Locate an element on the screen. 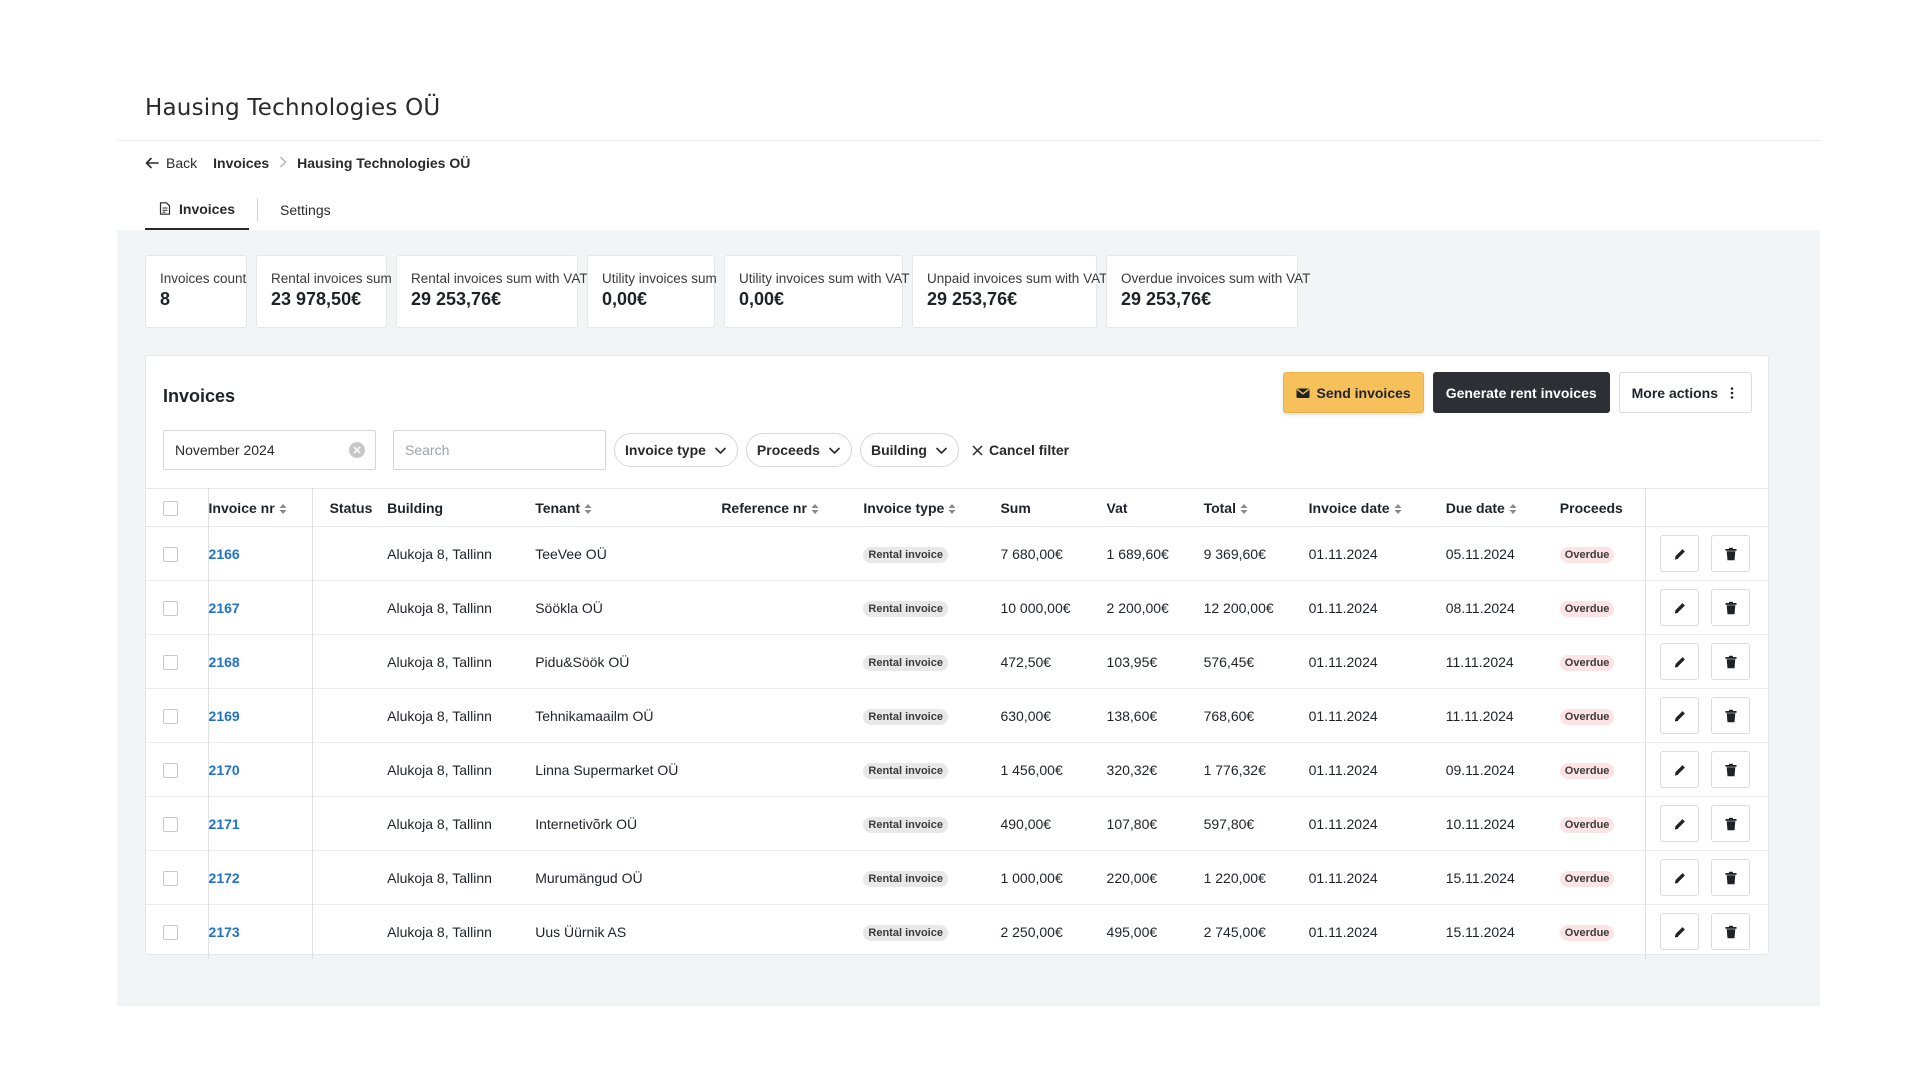 The image size is (1920, 1080). breadcrumb-invoices: Invoices is located at coordinates (241, 163).